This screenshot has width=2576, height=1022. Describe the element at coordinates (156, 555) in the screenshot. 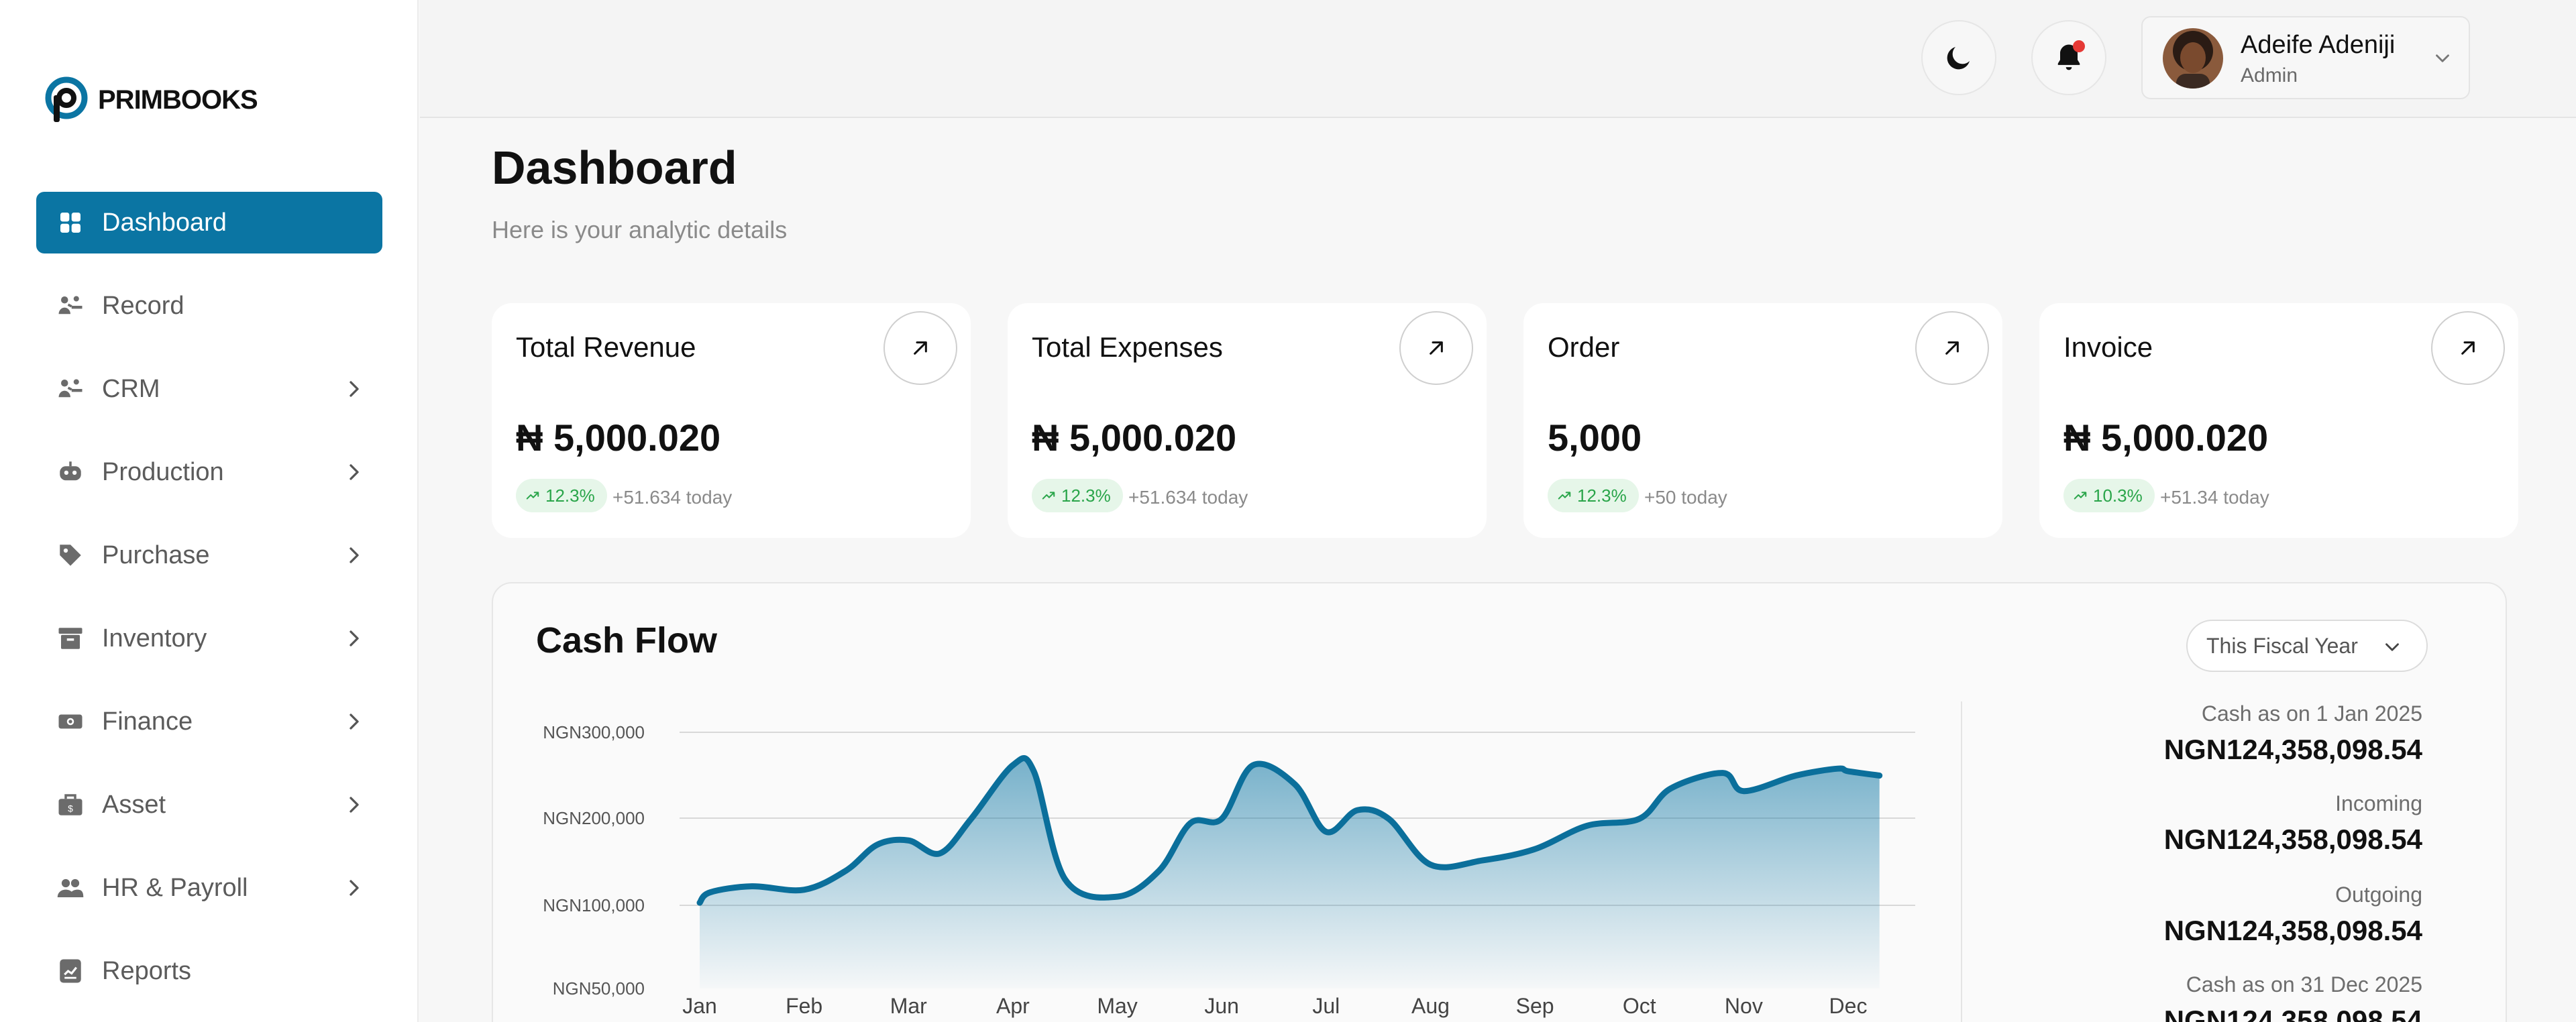

I see `sidebar-item-label: Purchase` at that location.